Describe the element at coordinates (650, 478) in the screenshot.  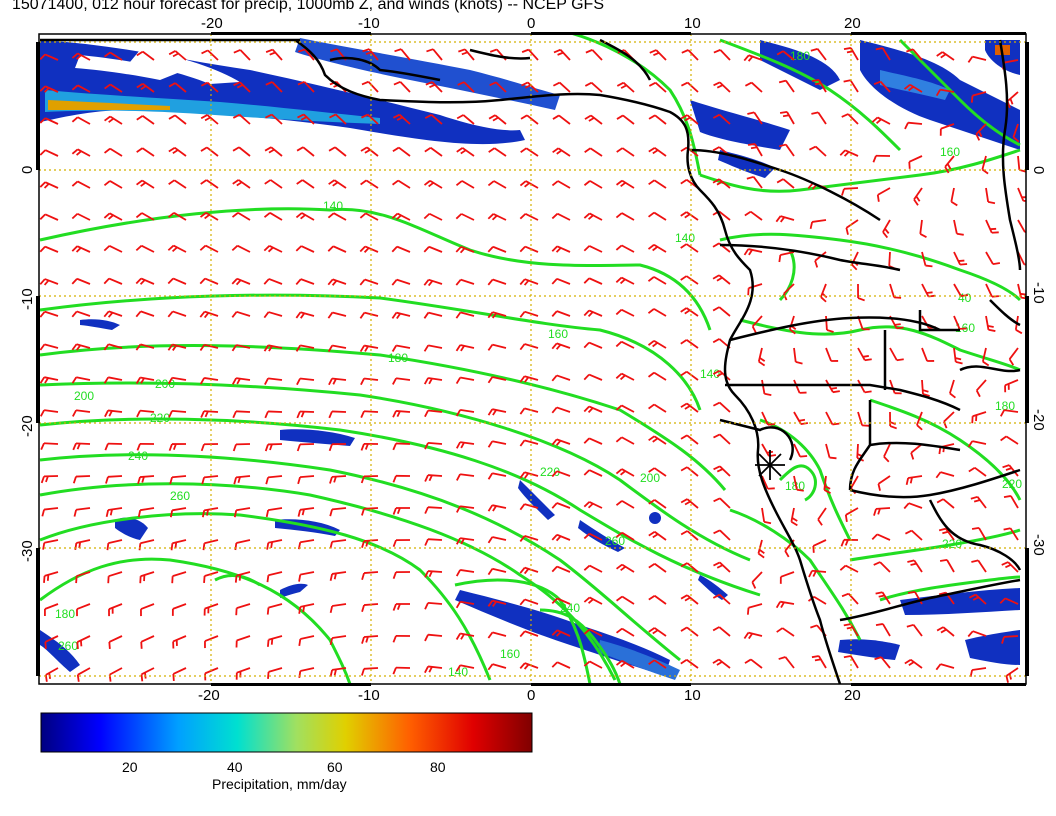
I see `contour-label: 200` at that location.